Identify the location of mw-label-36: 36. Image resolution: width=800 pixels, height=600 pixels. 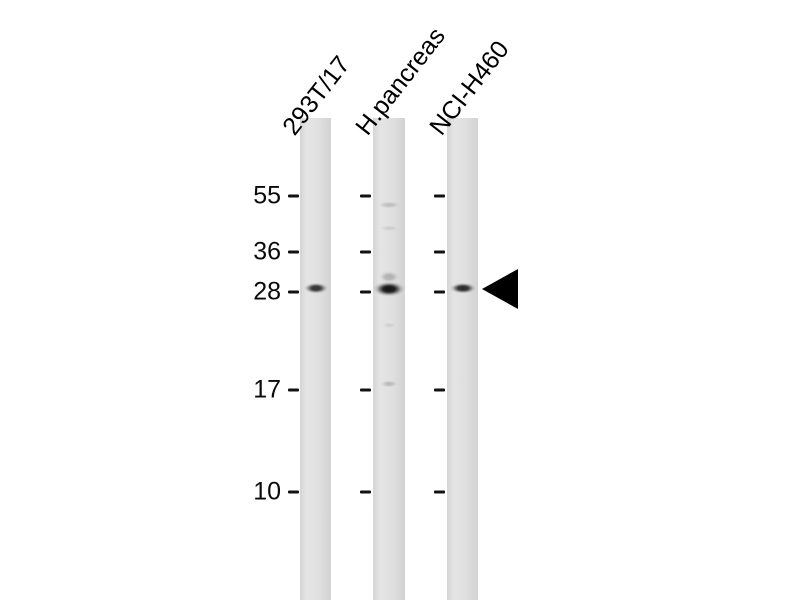
(267, 251).